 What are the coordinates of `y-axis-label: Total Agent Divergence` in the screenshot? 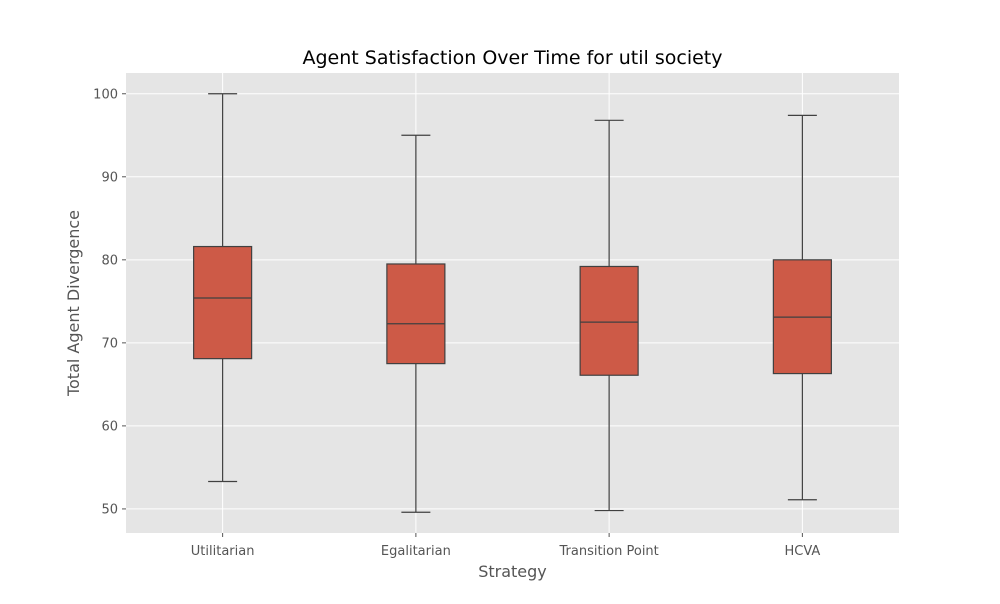 It's located at (73, 303).